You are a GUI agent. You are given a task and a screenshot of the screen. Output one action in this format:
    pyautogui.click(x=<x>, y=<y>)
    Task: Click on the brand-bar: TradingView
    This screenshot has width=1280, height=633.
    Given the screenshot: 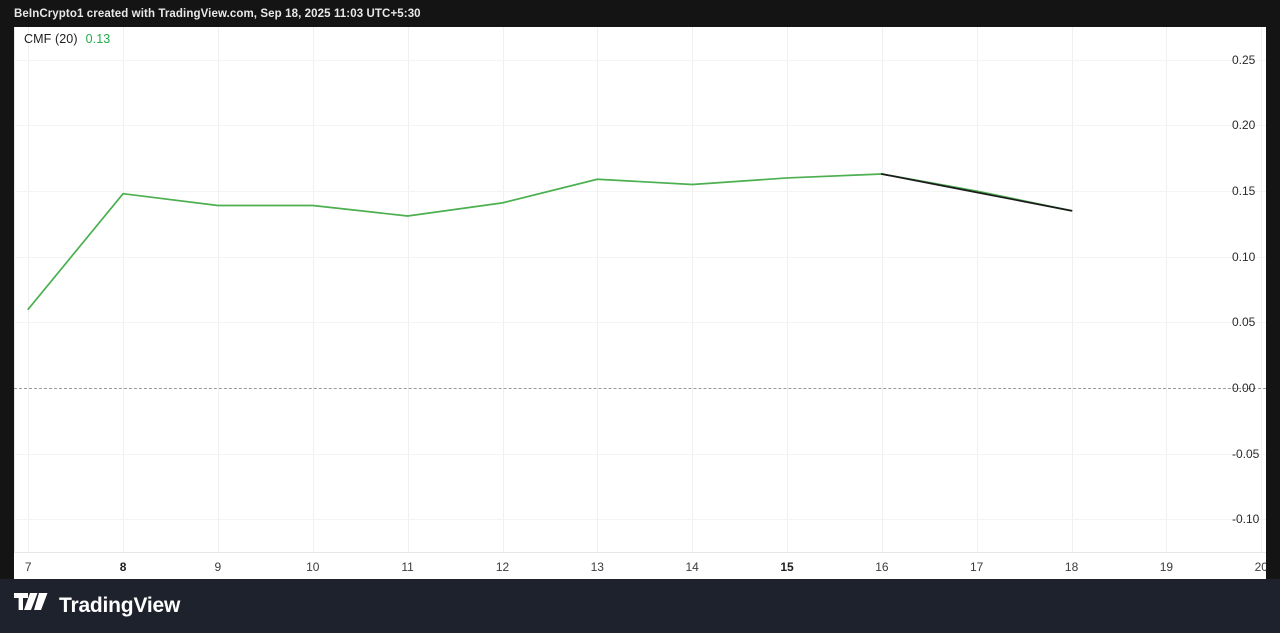 What is the action you would take?
    pyautogui.click(x=640, y=606)
    